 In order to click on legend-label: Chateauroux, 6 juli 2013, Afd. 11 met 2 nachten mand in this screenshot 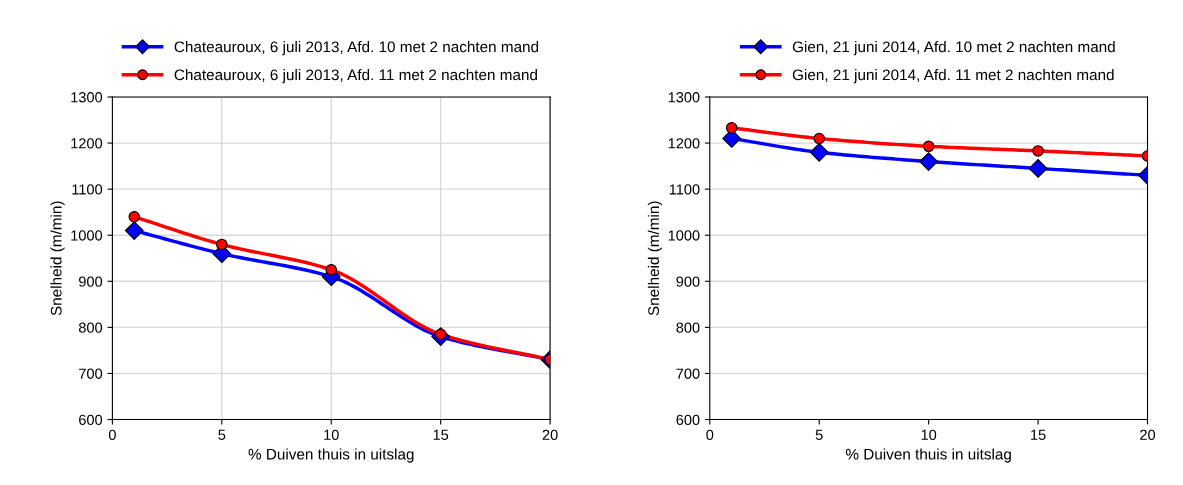, I will do `click(355, 76)`.